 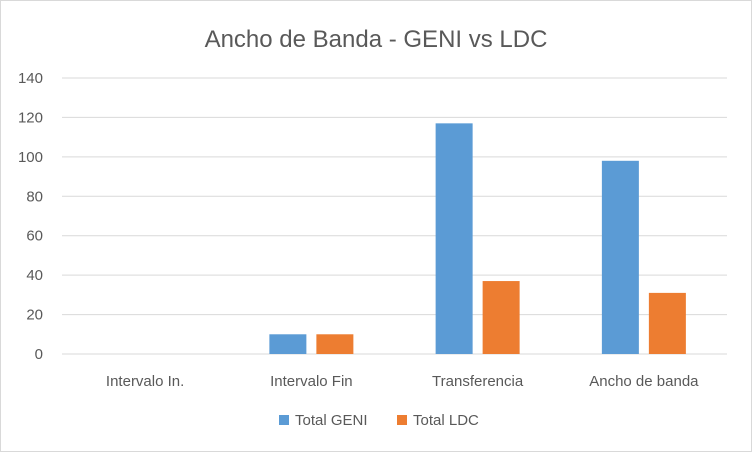 I want to click on legend-label: Total LDC, so click(x=446, y=420).